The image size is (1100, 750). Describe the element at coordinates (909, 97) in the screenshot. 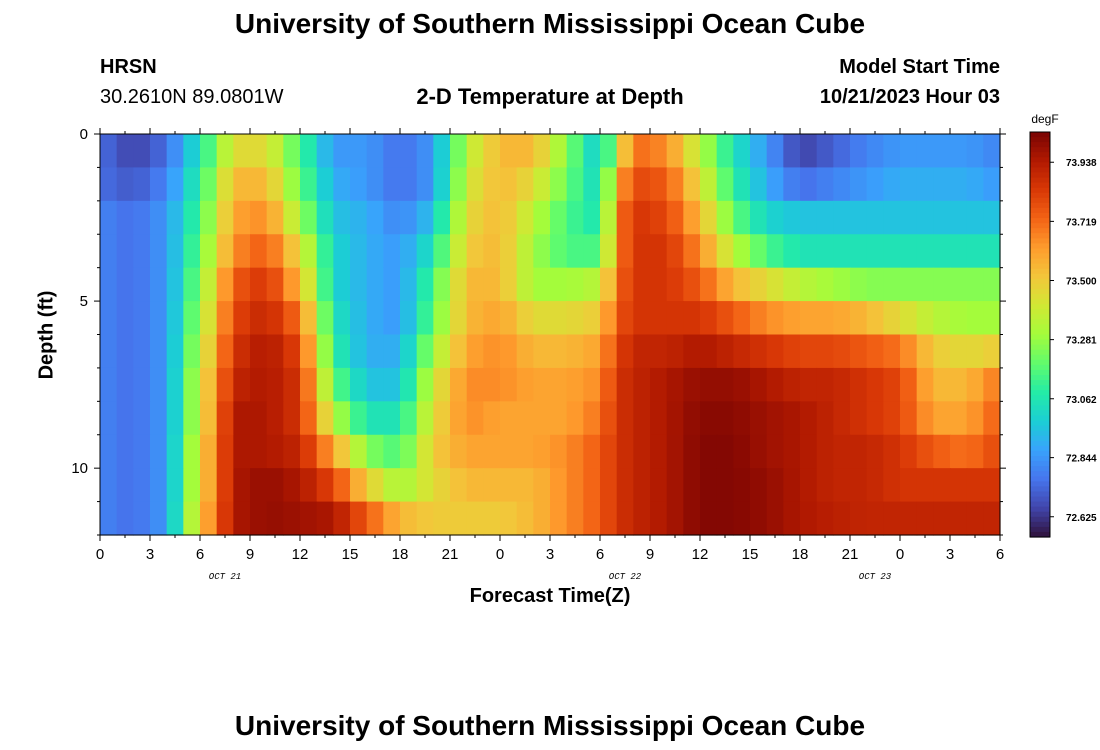

I see `model-start-value: 10/21/2023 Hour 03` at that location.